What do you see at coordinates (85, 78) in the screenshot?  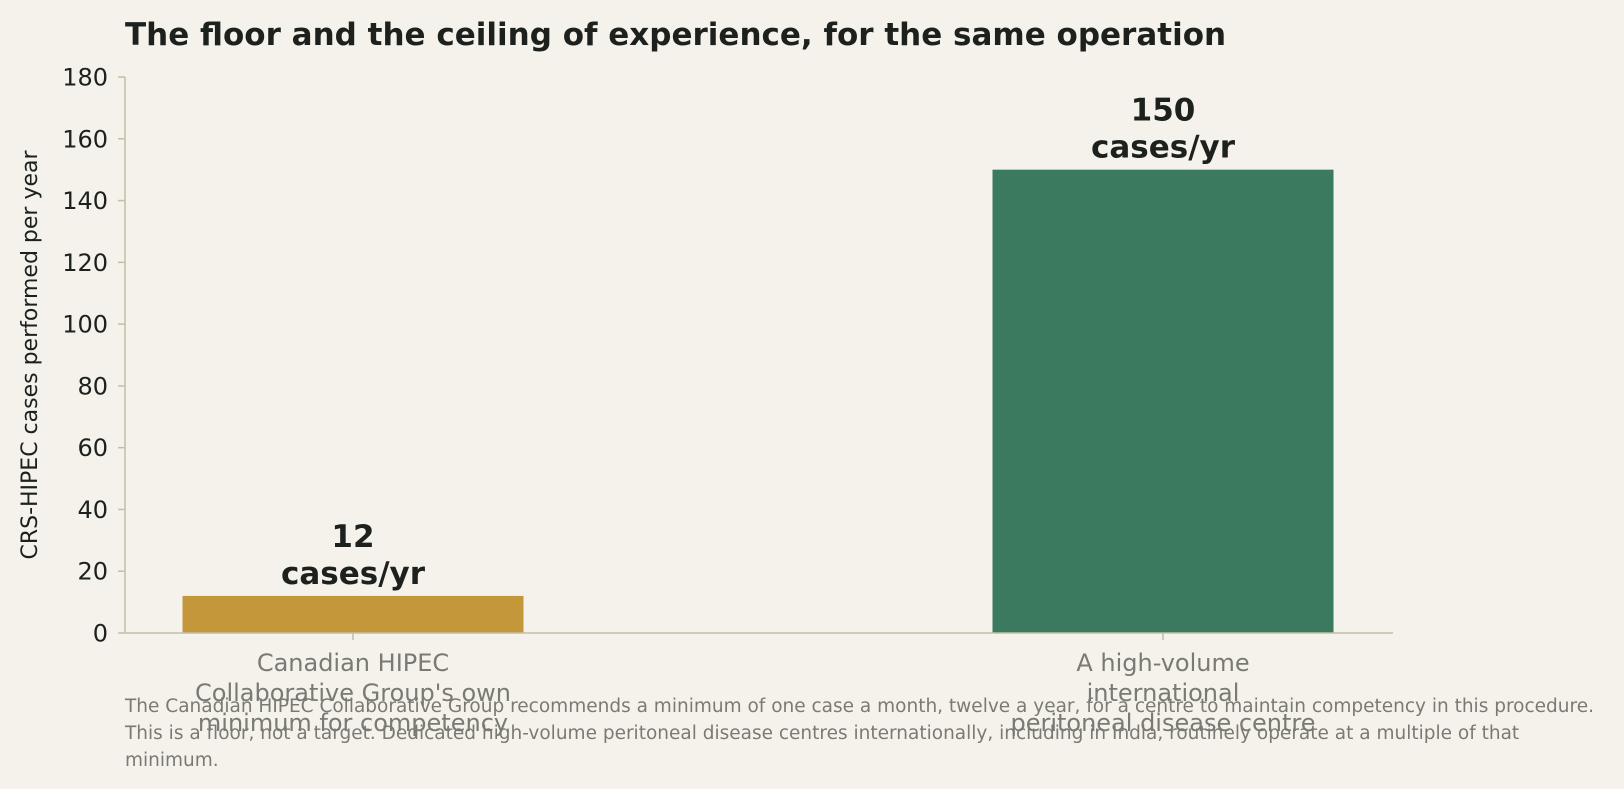 I see `y-tick-label: 180` at bounding box center [85, 78].